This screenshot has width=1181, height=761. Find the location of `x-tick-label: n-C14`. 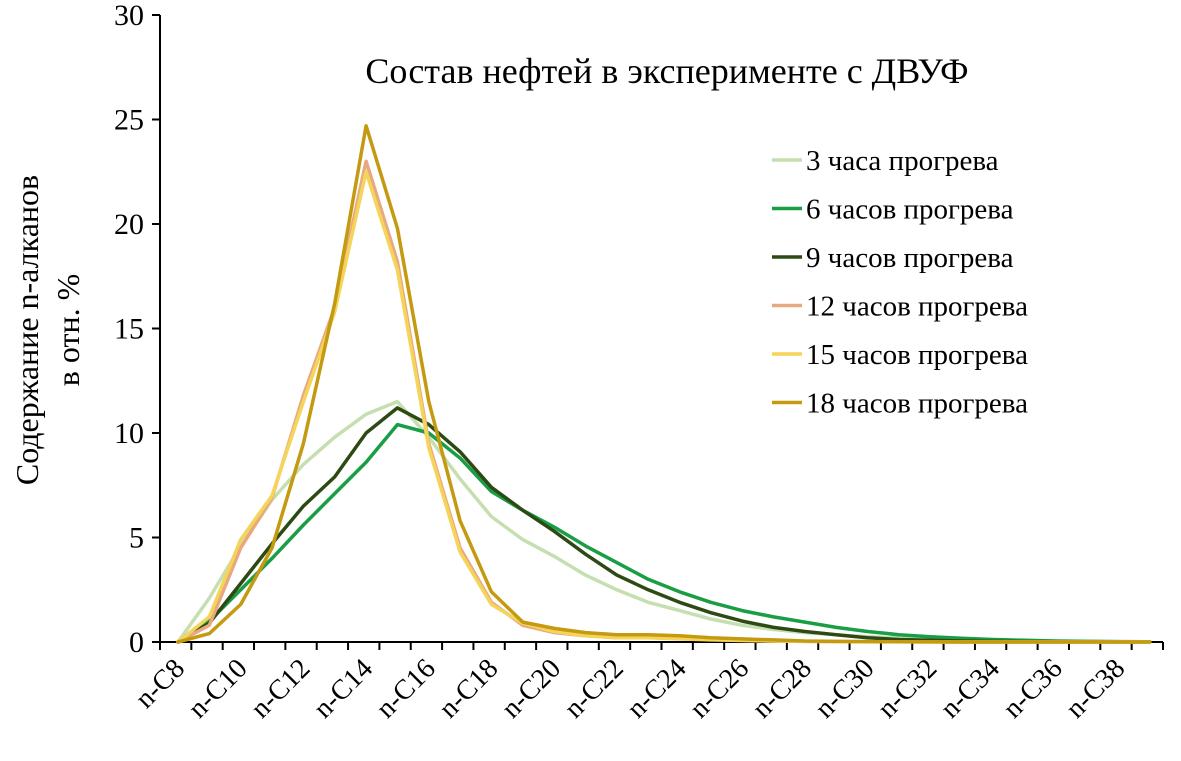

x-tick-label: n-C14 is located at coordinates (343, 688).